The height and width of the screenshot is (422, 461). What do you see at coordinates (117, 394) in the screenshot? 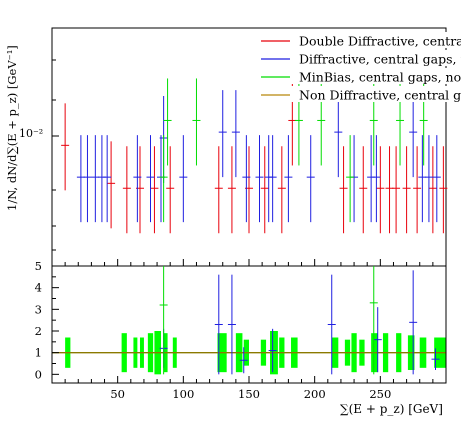
I see `x-tick-label-50: 50` at bounding box center [117, 394].